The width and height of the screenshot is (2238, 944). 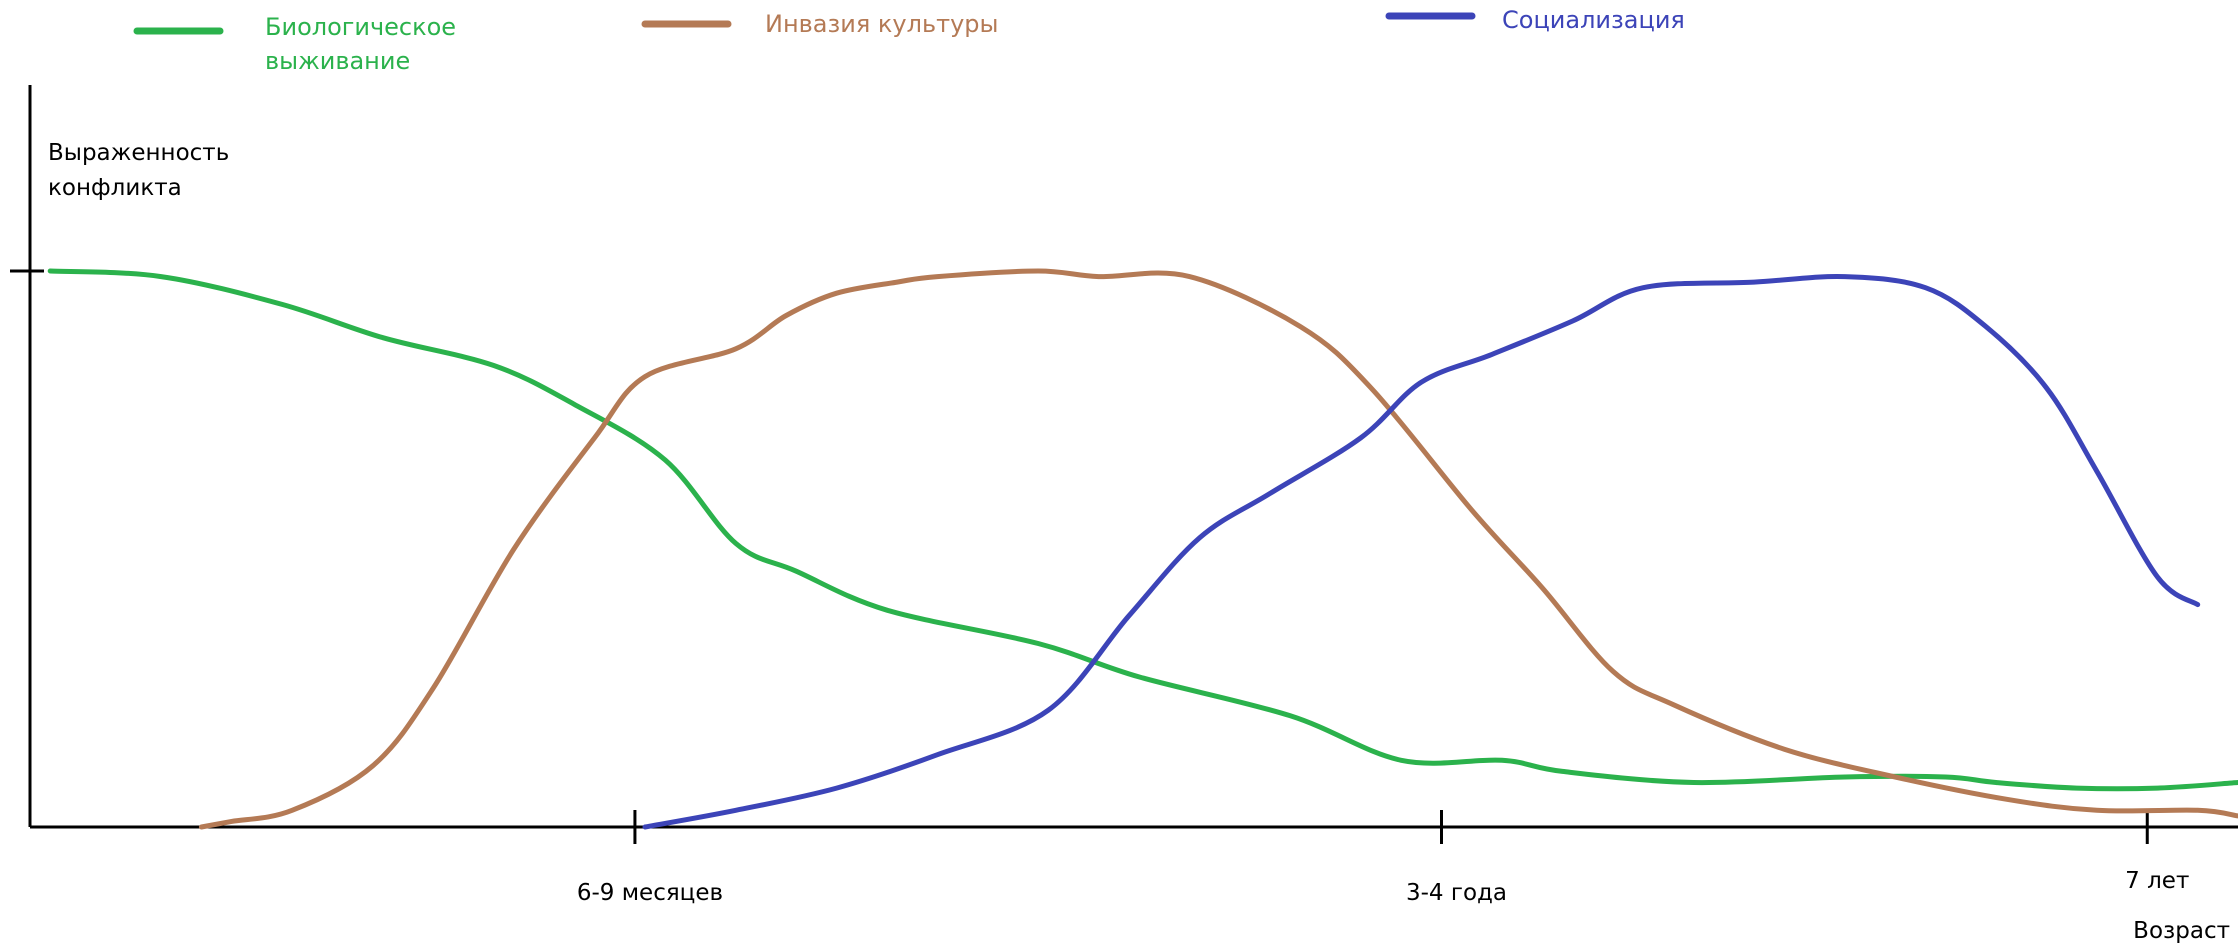 I want to click on legend-label-1: Биологическое, so click(x=360, y=27).